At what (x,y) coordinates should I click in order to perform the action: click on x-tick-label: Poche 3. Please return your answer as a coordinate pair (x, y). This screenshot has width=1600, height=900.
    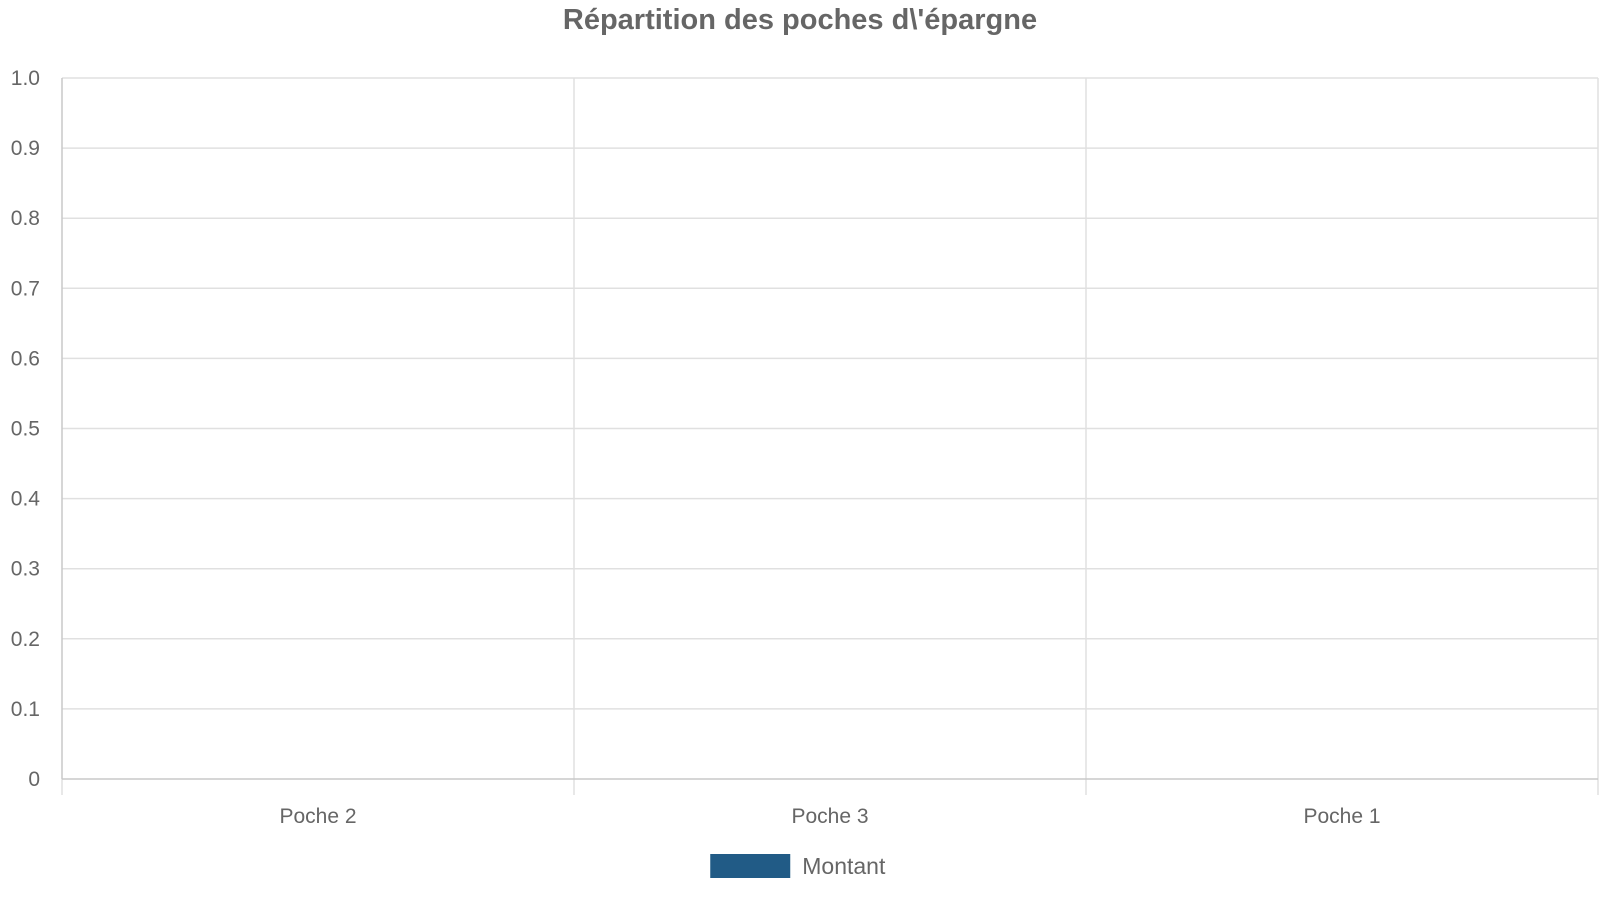
    Looking at the image, I should click on (829, 816).